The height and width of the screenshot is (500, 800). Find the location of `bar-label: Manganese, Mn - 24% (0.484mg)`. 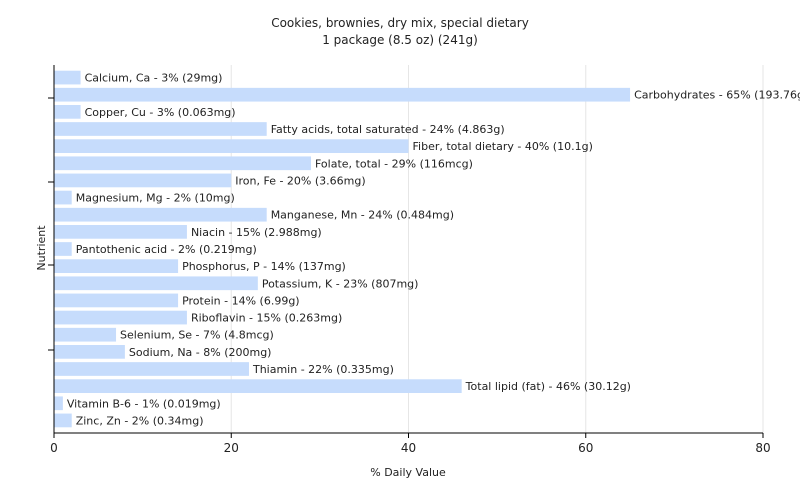

bar-label: Manganese, Mn - 24% (0.484mg) is located at coordinates (362, 215).